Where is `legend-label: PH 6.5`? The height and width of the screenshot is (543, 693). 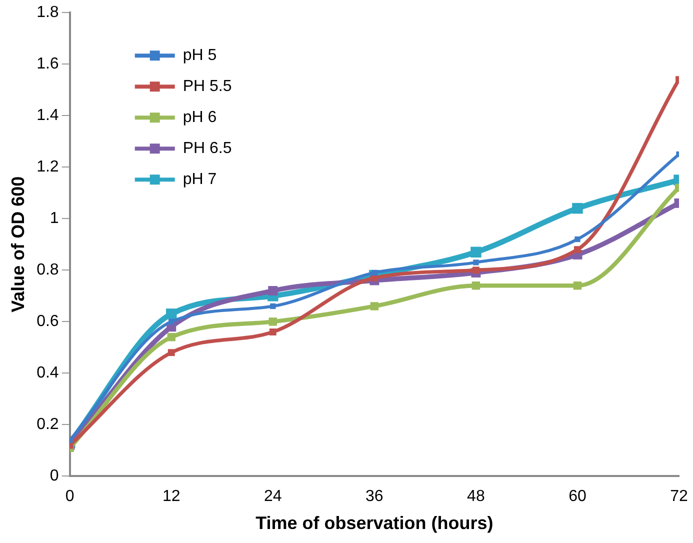 legend-label: PH 6.5 is located at coordinates (207, 149).